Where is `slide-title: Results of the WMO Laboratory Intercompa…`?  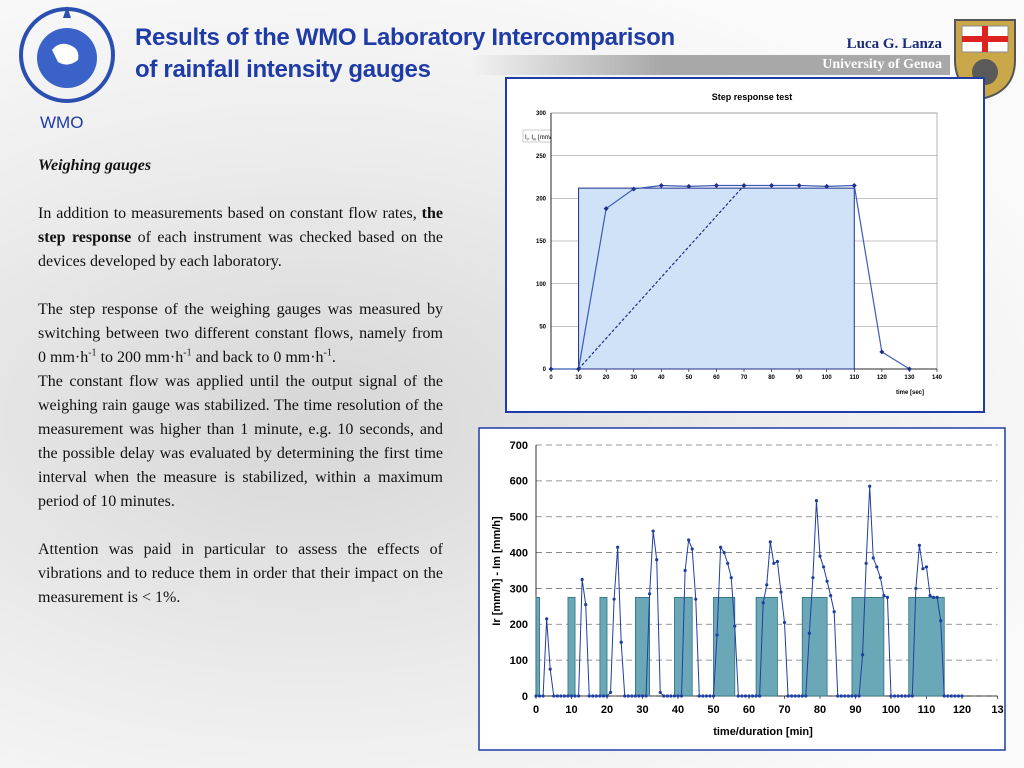 slide-title: Results of the WMO Laboratory Intercompa… is located at coordinates (405, 54).